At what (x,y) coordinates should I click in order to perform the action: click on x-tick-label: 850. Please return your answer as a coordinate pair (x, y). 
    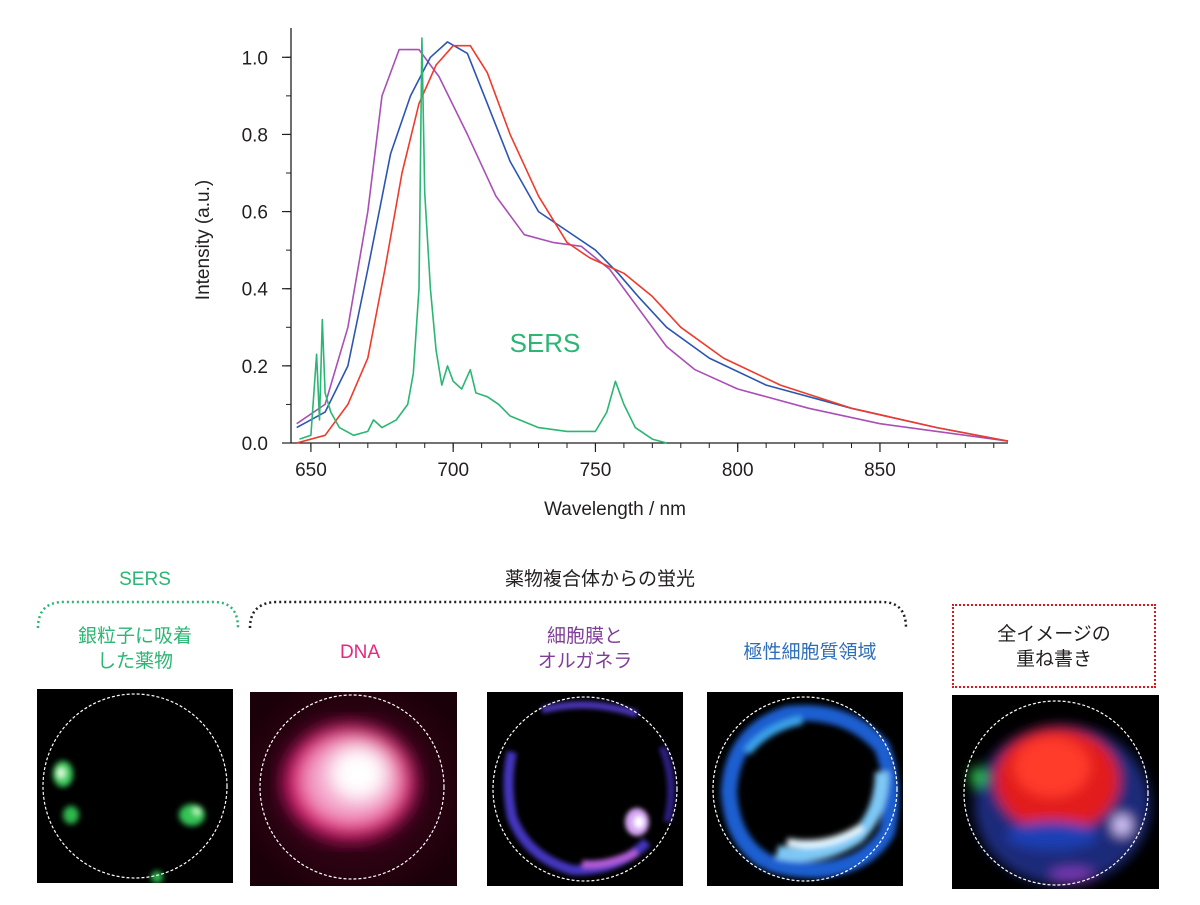
    Looking at the image, I should click on (880, 470).